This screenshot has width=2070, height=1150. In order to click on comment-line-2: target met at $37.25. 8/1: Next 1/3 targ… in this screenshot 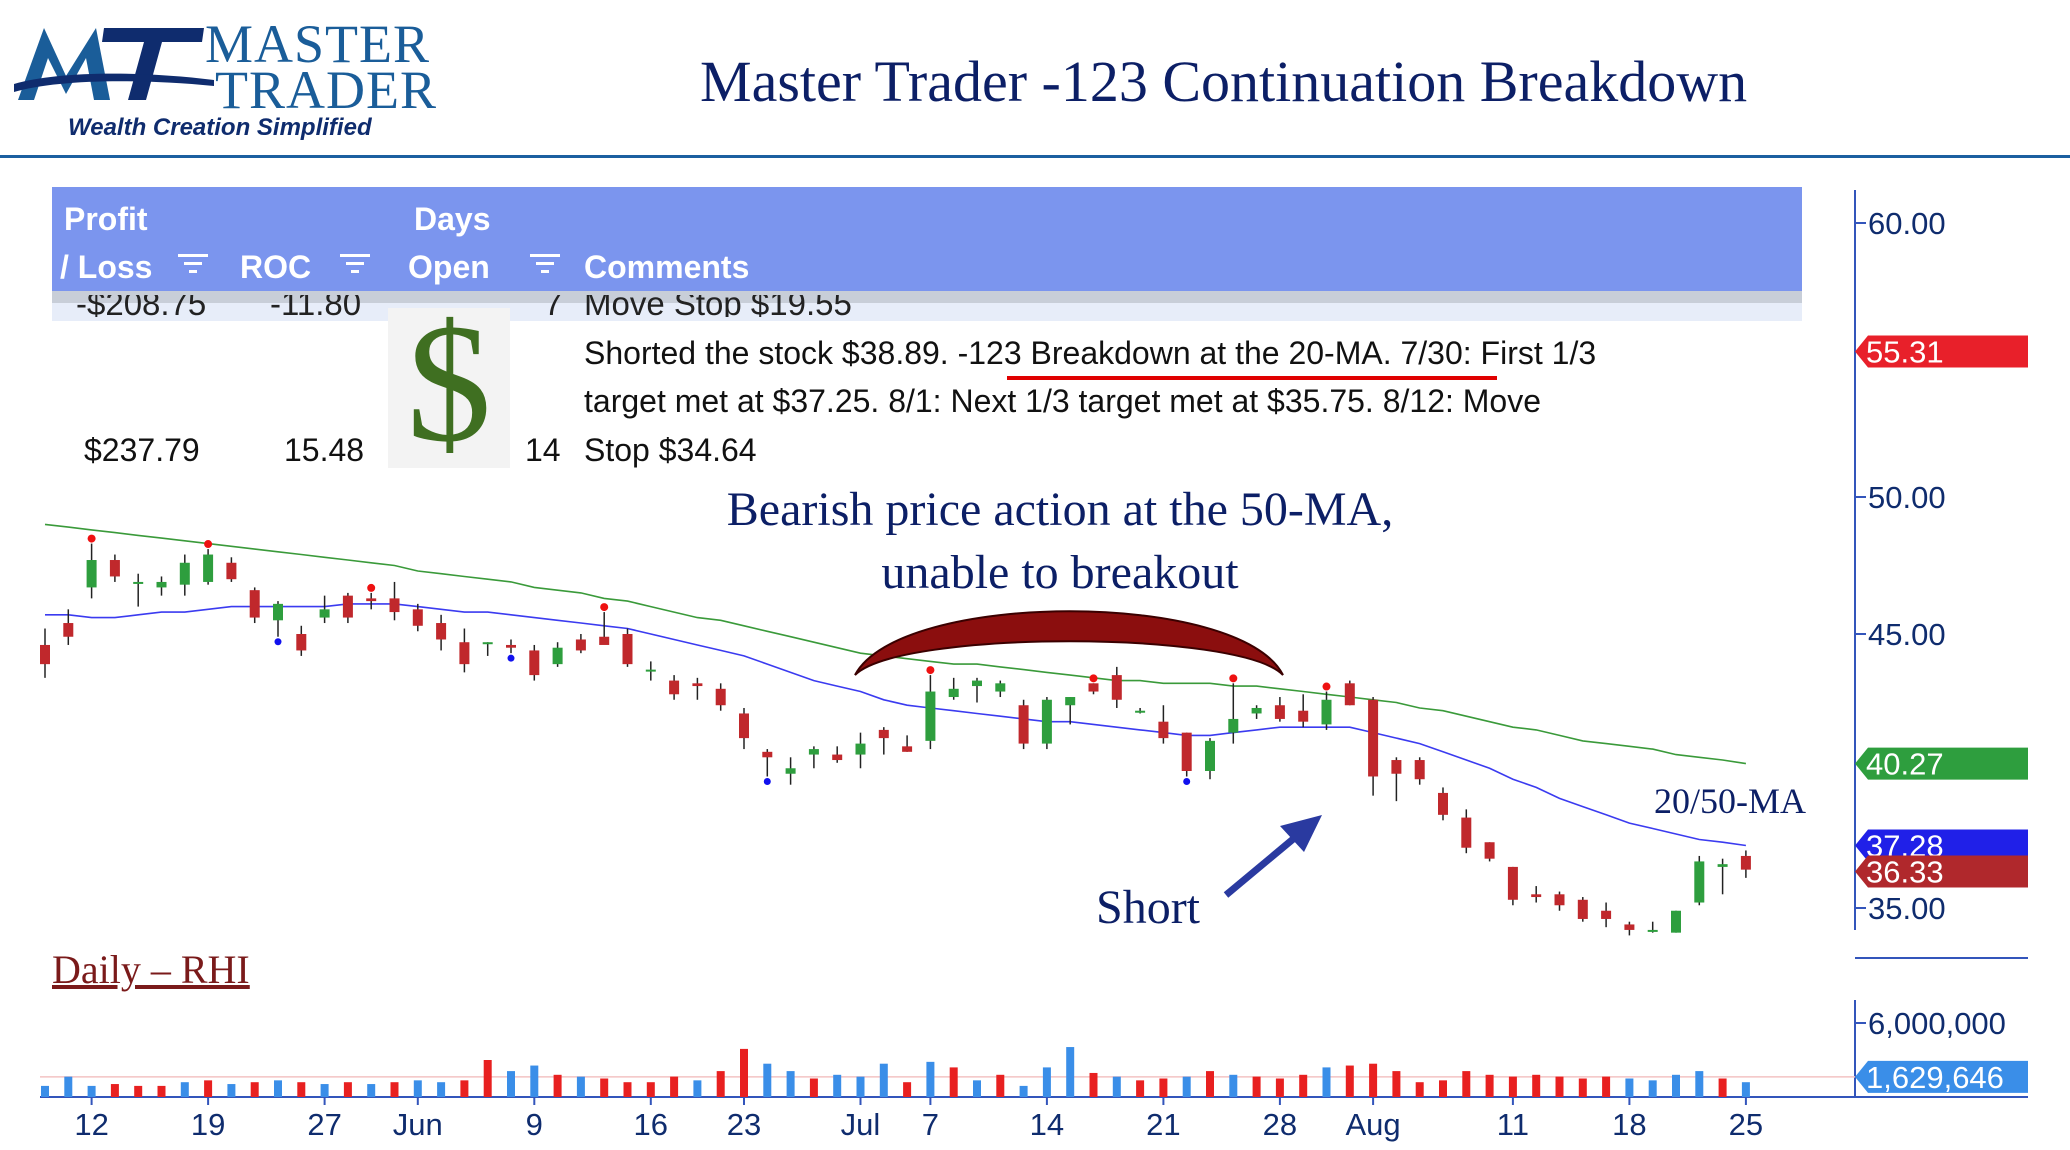, I will do `click(1063, 401)`.